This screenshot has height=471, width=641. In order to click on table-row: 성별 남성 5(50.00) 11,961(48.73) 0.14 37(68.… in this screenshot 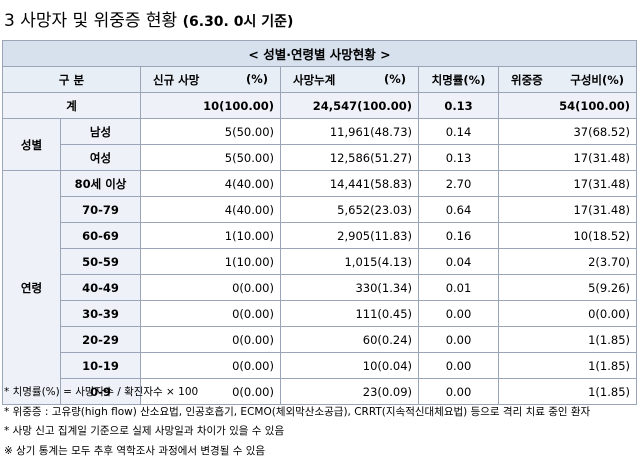, I will do `click(320, 144)`.